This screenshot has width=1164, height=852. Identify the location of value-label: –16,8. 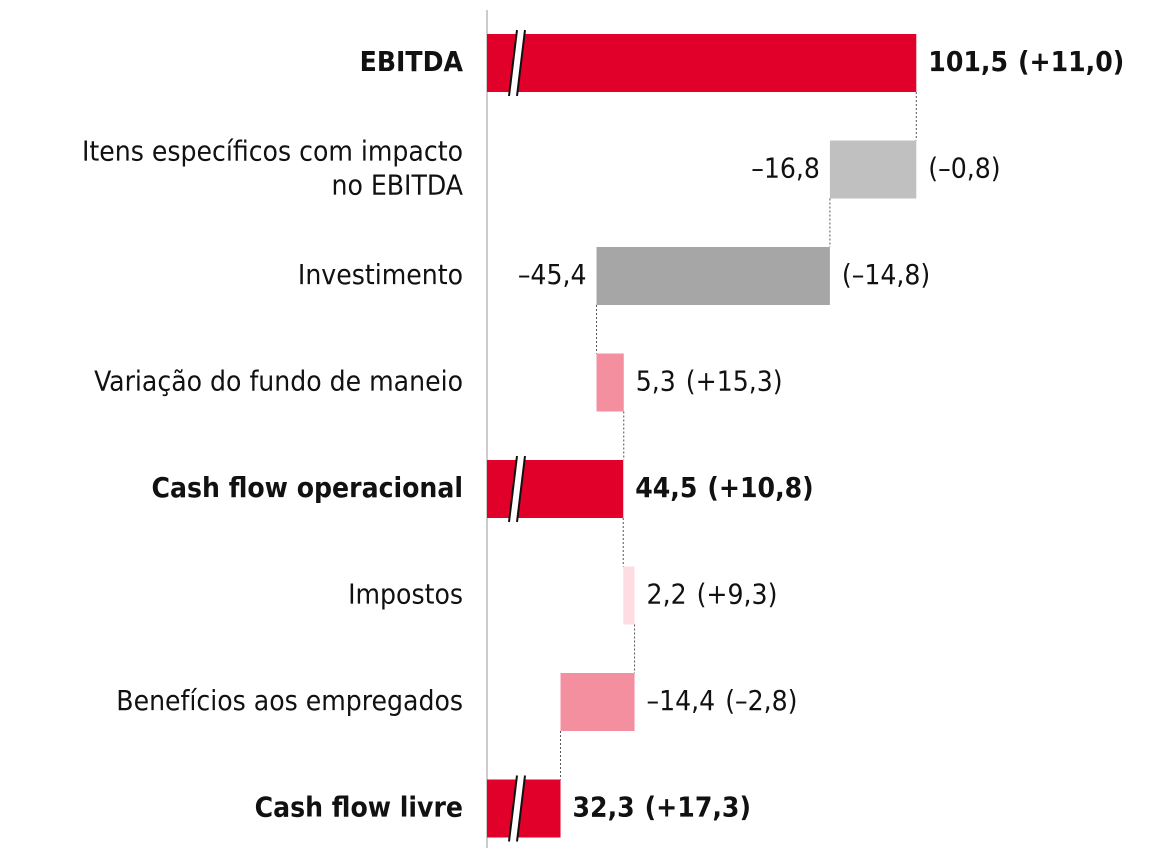
(785, 168).